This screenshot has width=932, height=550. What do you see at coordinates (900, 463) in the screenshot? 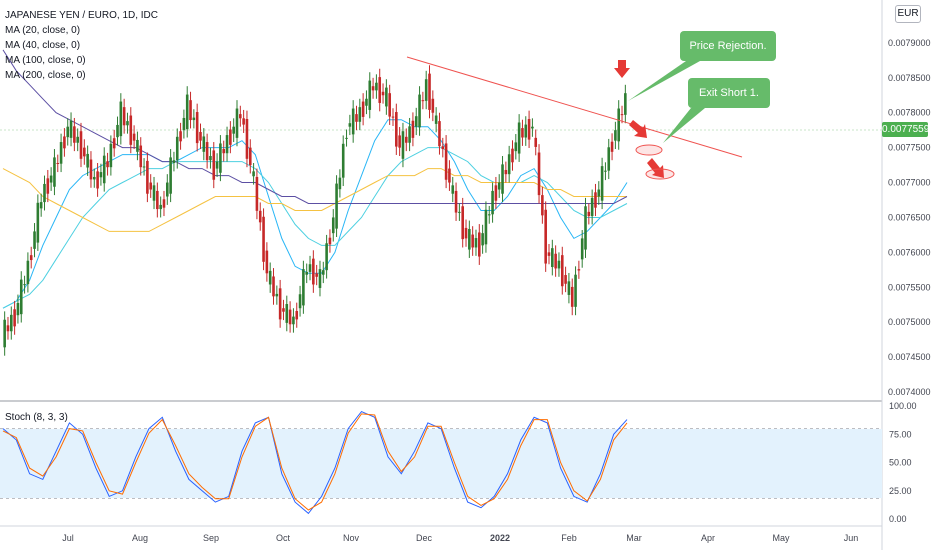
I see `stoch-tick-label: 50.00` at bounding box center [900, 463].